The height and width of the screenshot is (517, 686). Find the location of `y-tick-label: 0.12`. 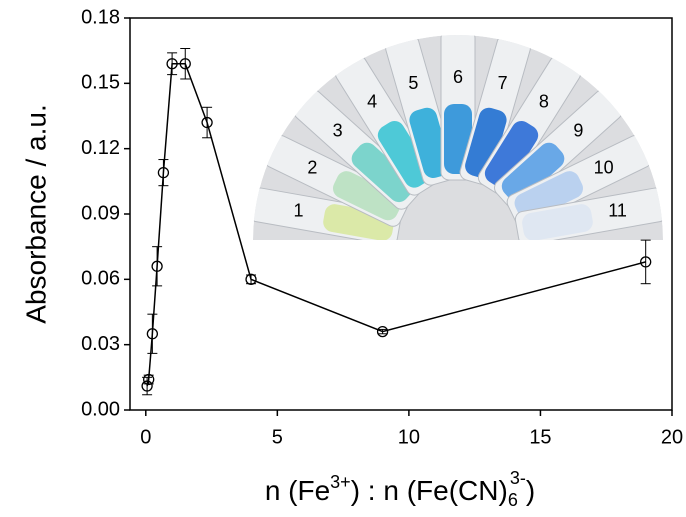

y-tick-label: 0.12 is located at coordinates (100, 148).